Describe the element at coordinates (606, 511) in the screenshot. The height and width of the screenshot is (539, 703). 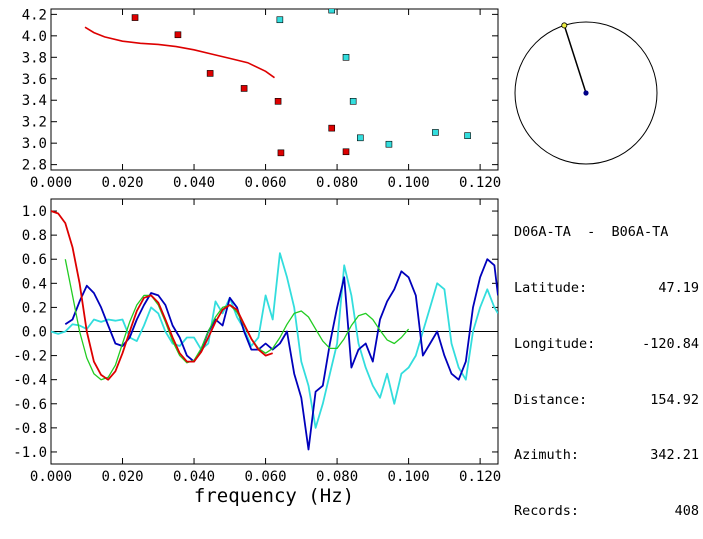
I see `records-row: Records: 408` at that location.